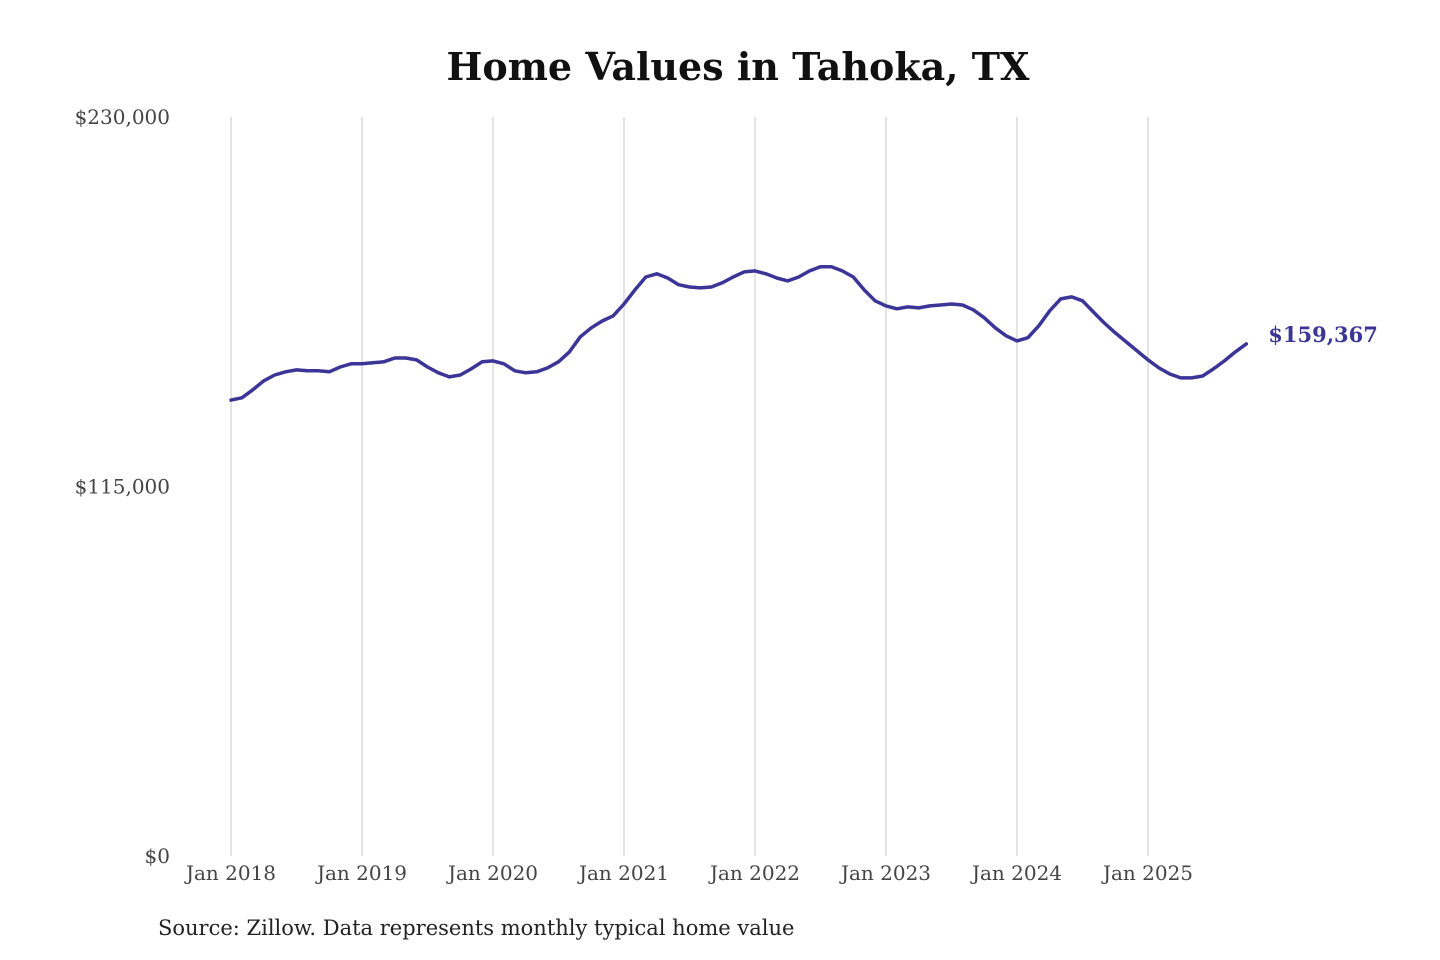  I want to click on y-tick-label: $0, so click(157, 856).